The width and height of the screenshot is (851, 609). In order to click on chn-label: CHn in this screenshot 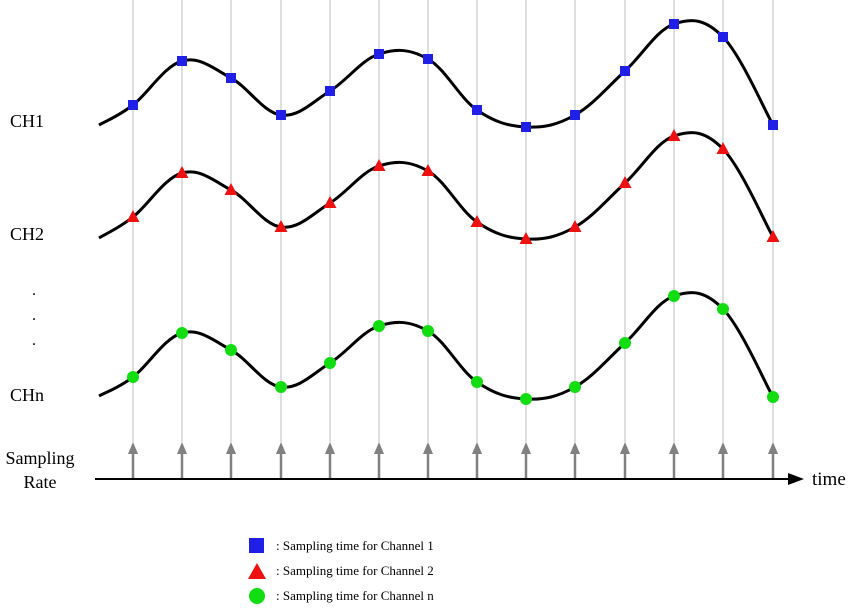, I will do `click(27, 395)`.